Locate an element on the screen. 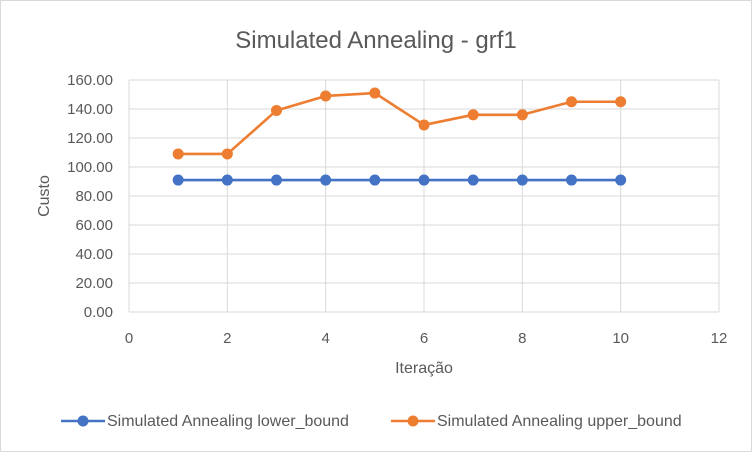  x-tick-label: 0 is located at coordinates (129, 338).